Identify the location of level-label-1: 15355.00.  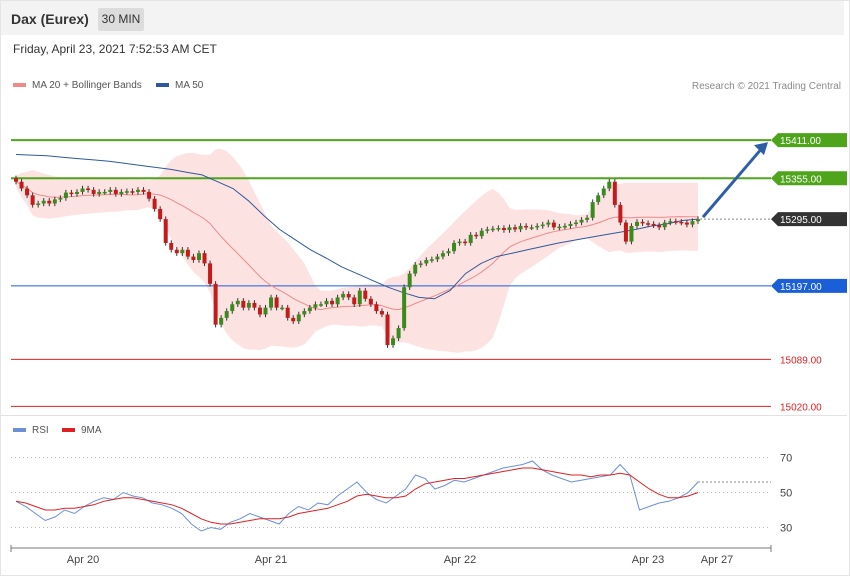
(801, 179).